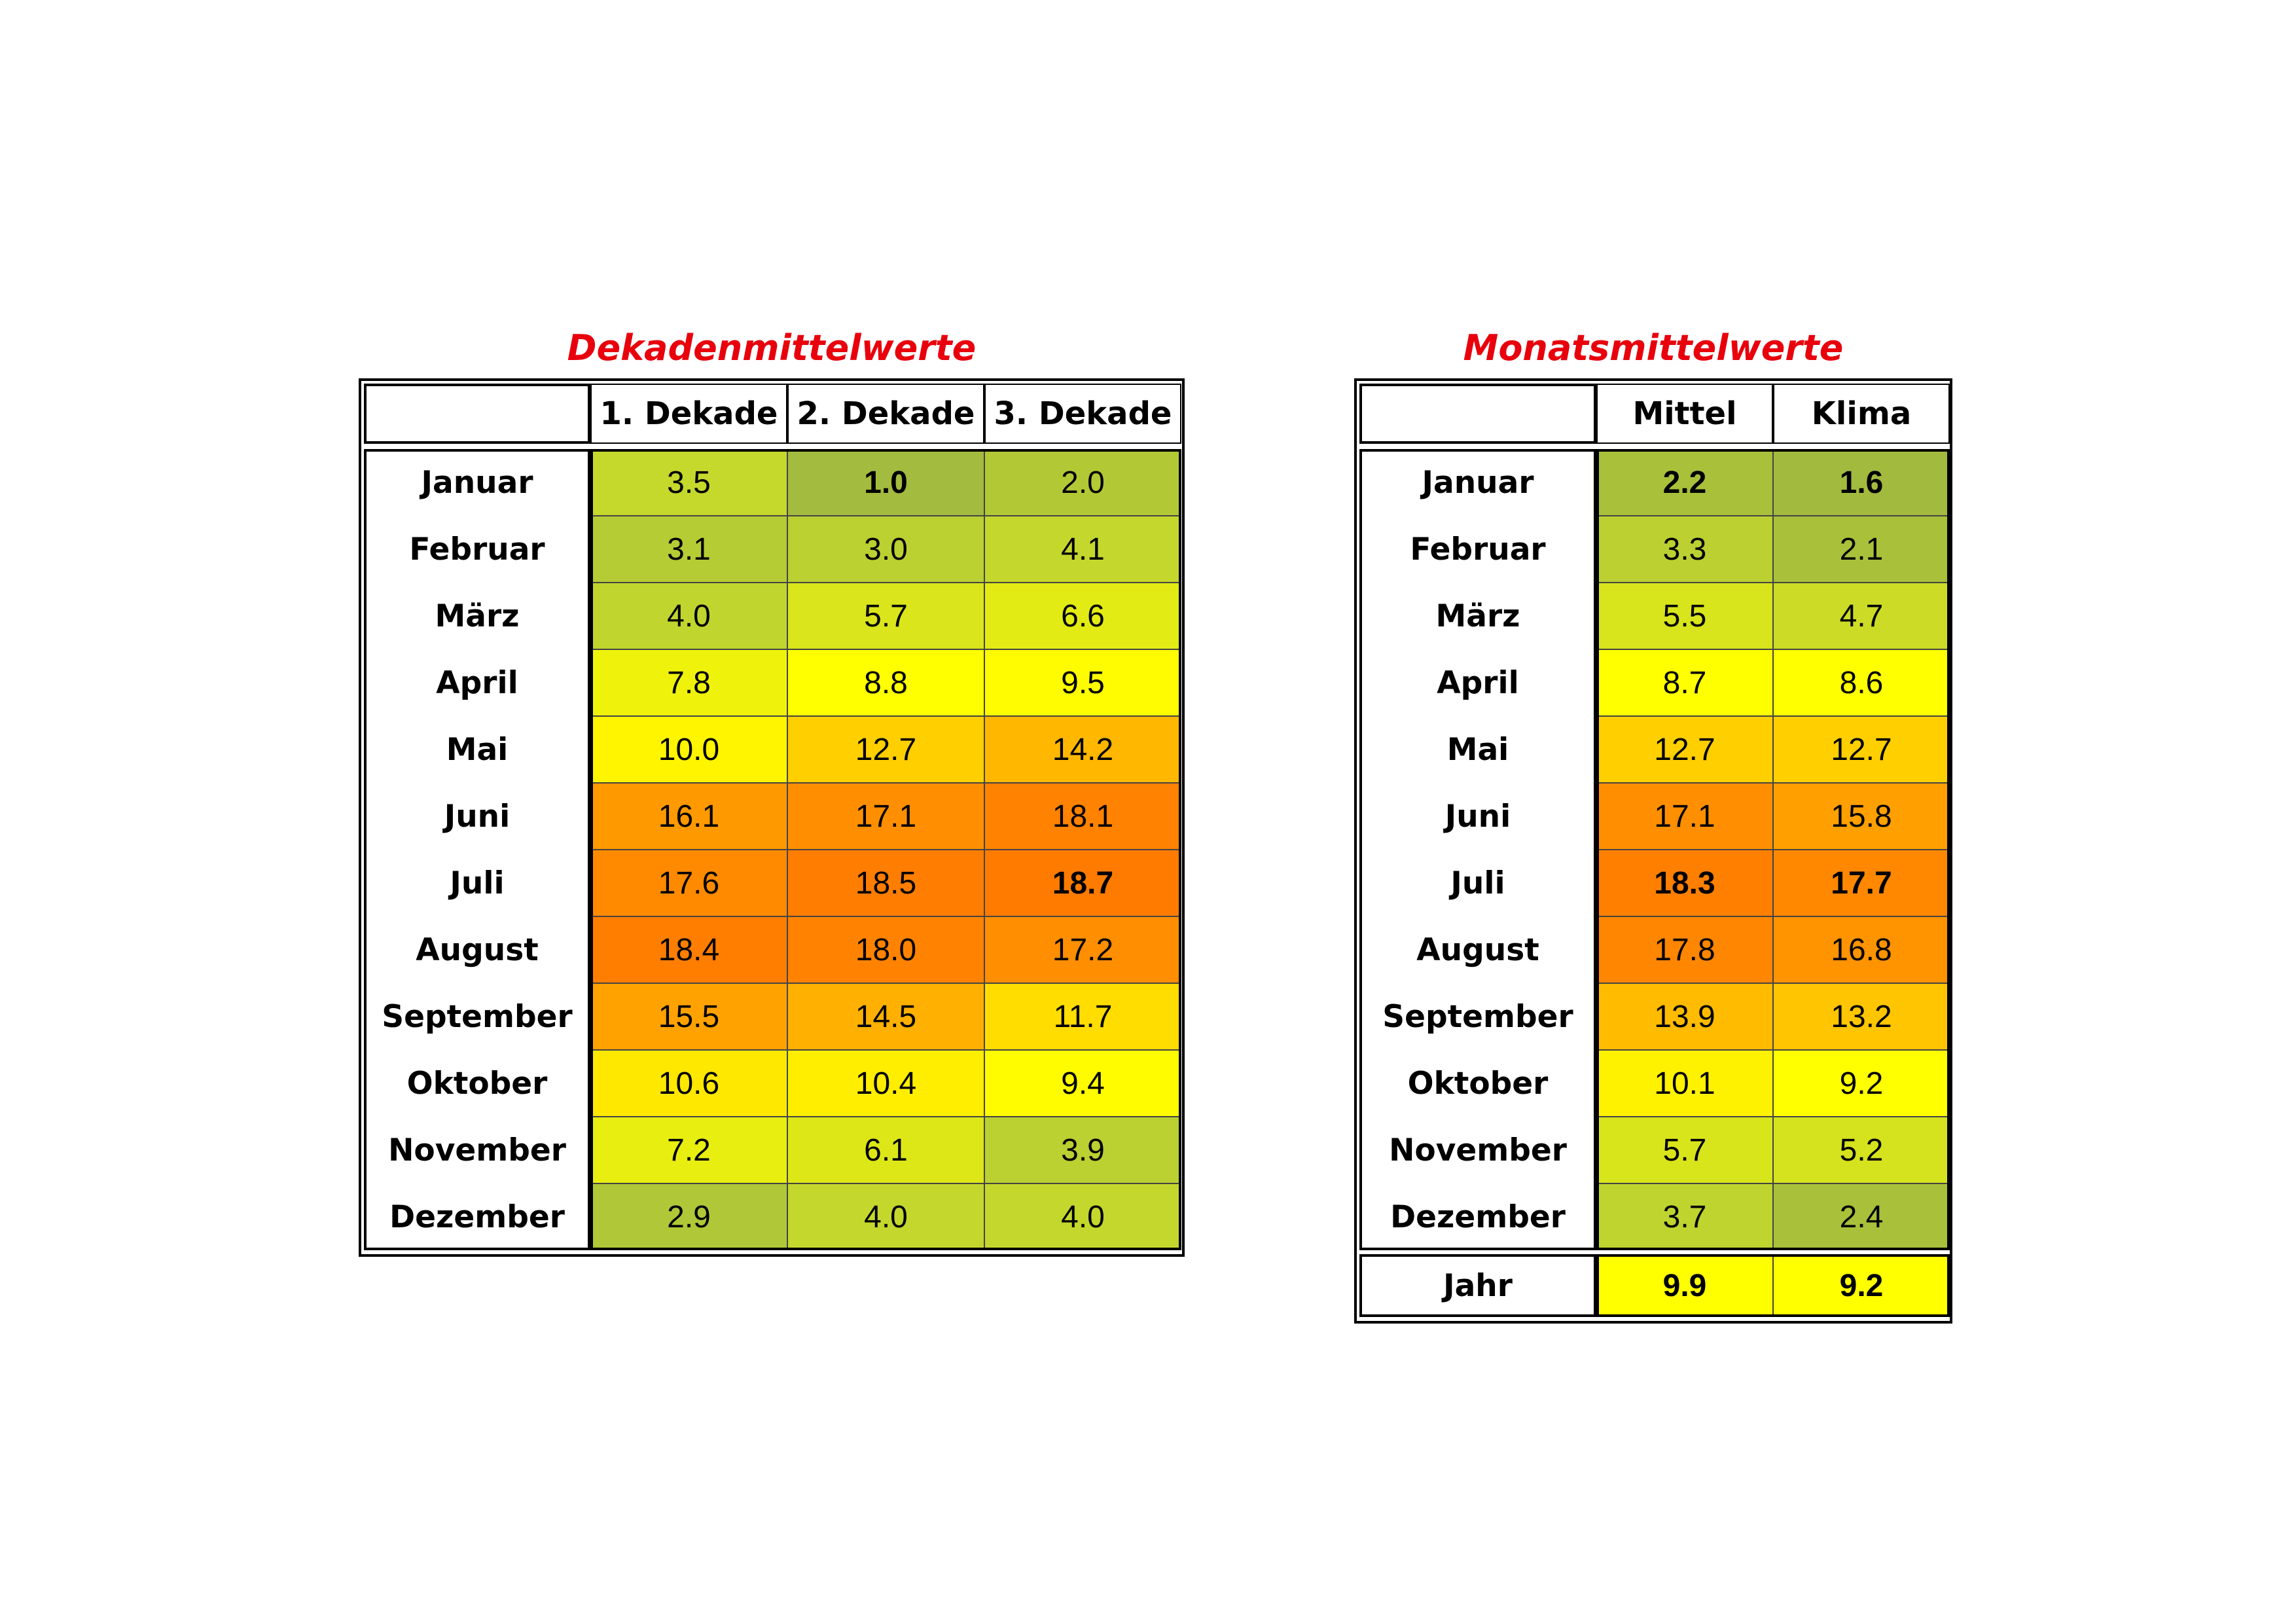 The image size is (2296, 1624). Describe the element at coordinates (1477, 949) in the screenshot. I see `monats-month-label: August` at that location.